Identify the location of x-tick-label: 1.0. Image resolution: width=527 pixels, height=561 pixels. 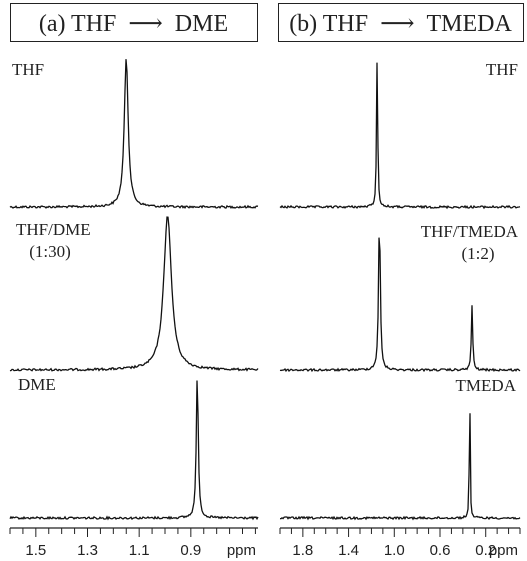
(394, 550).